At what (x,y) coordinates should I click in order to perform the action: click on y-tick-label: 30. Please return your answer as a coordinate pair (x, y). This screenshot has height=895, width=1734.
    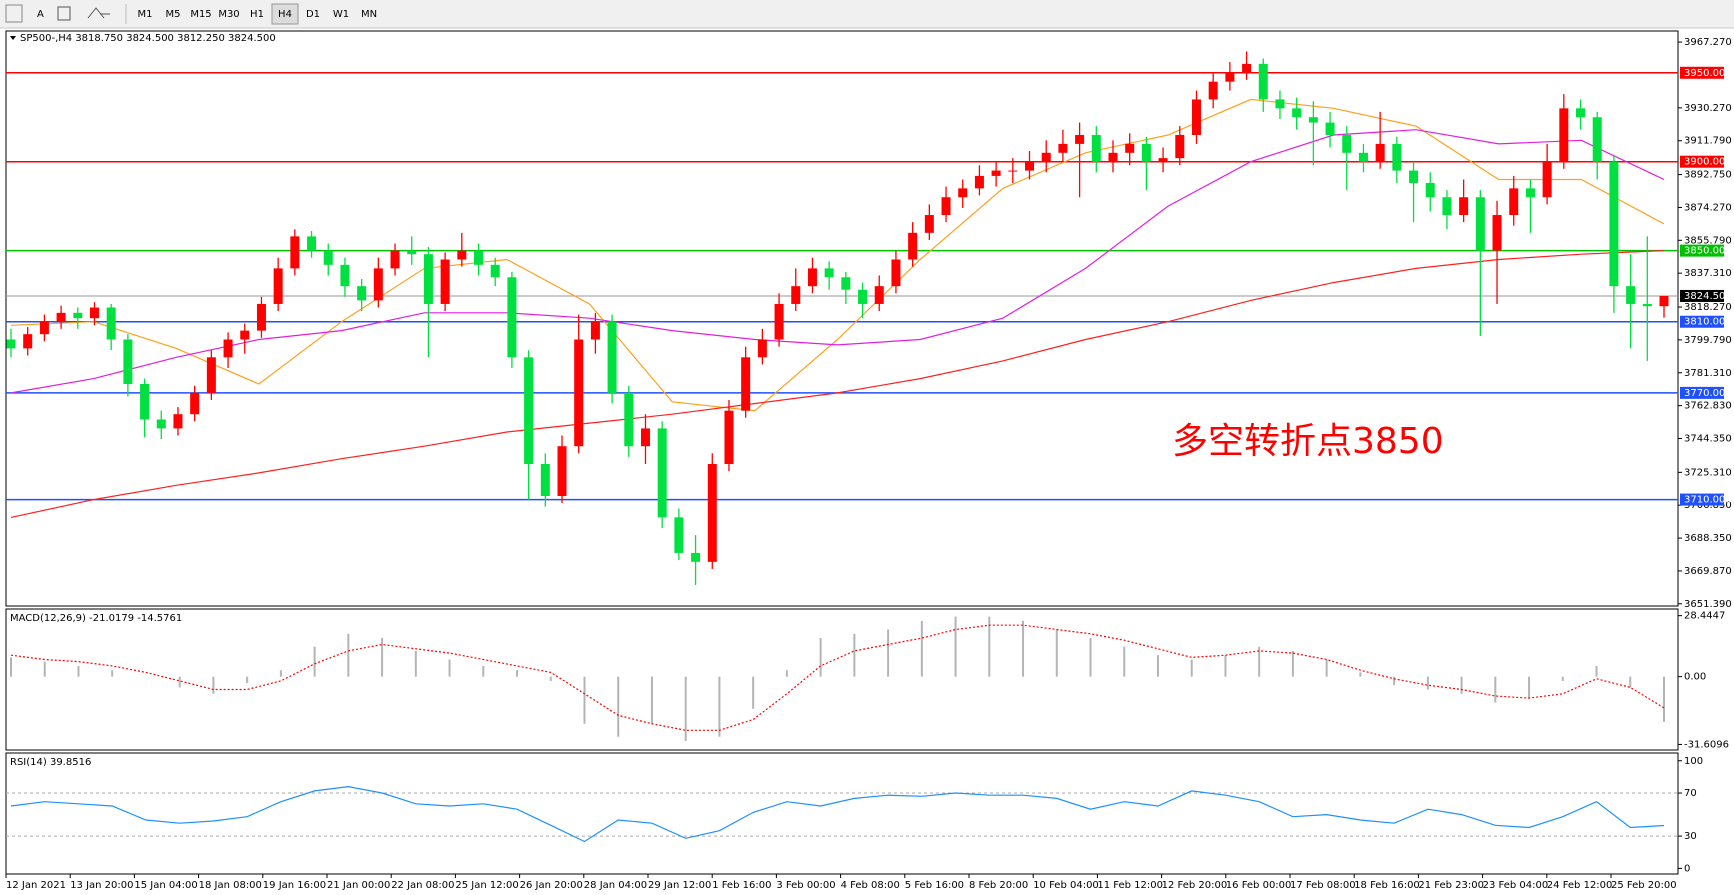
    Looking at the image, I should click on (1690, 836).